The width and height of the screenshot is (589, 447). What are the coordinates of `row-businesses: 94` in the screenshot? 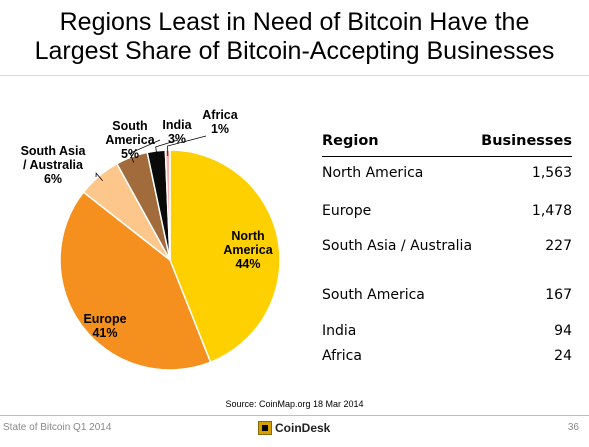 It's located at (563, 331).